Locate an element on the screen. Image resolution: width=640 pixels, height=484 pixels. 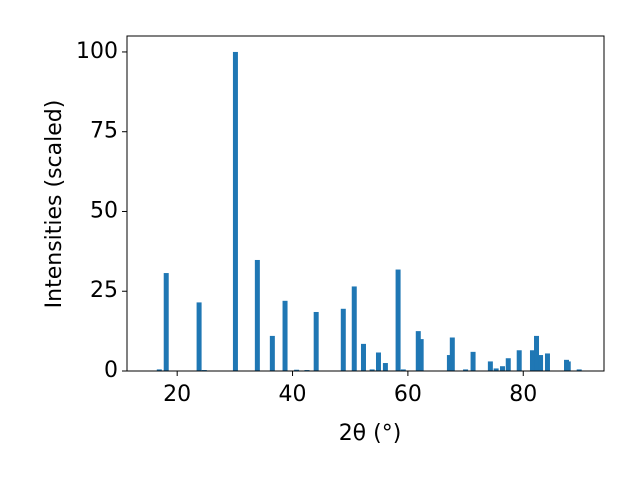
x-tick-label: 40 is located at coordinates (293, 394).